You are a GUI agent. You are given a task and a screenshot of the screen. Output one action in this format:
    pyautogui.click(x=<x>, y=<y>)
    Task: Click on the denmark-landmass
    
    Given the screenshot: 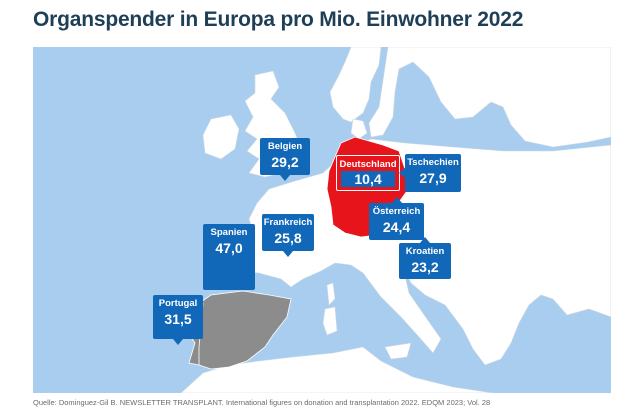 What is the action you would take?
    pyautogui.click(x=359, y=129)
    